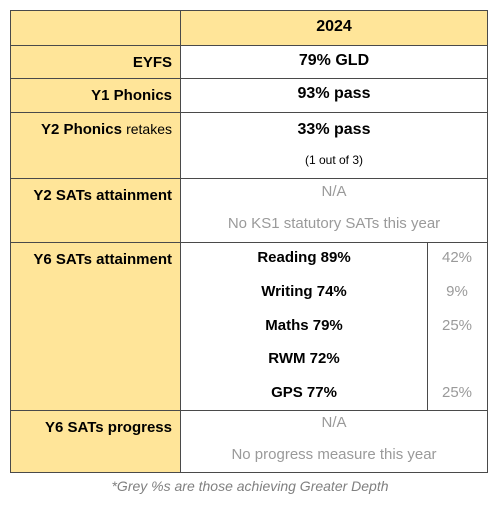  I want to click on y2-phonics-label-suffix: retakes, so click(149, 129).